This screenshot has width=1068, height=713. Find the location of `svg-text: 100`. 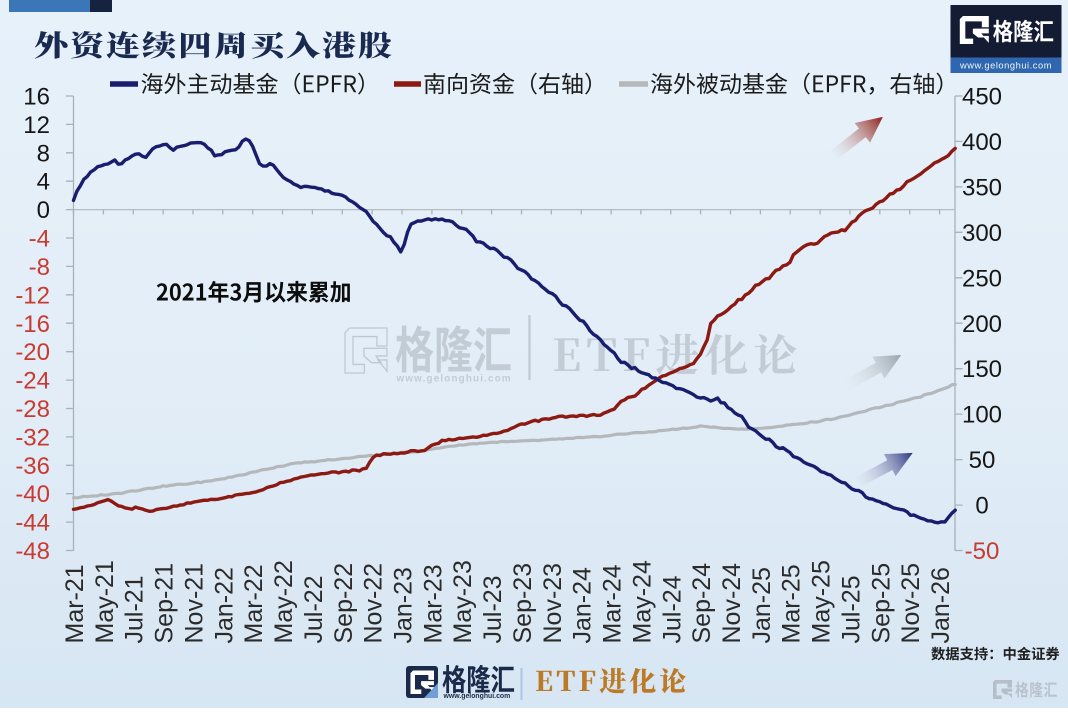

svg-text: 100 is located at coordinates (982, 415).